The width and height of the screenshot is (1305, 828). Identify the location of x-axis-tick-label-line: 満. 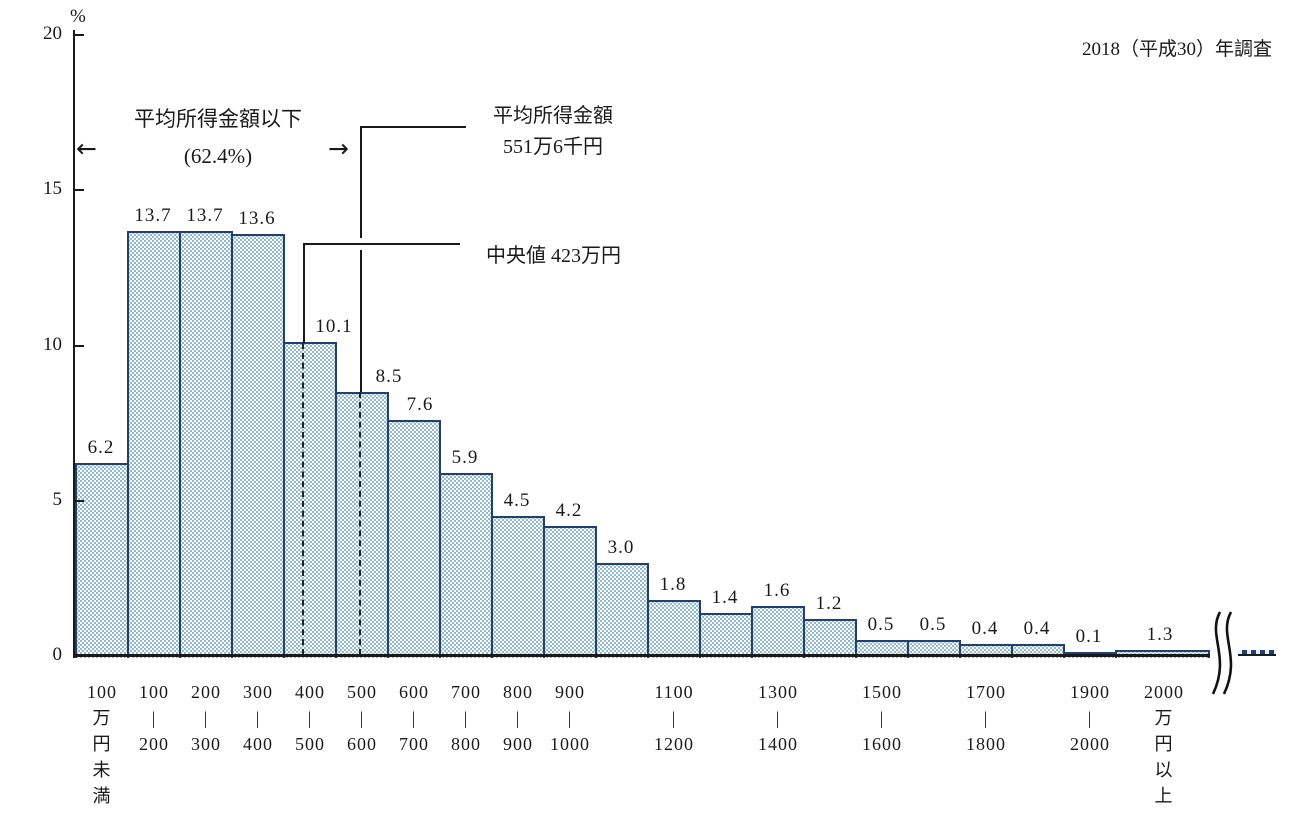
(102, 796).